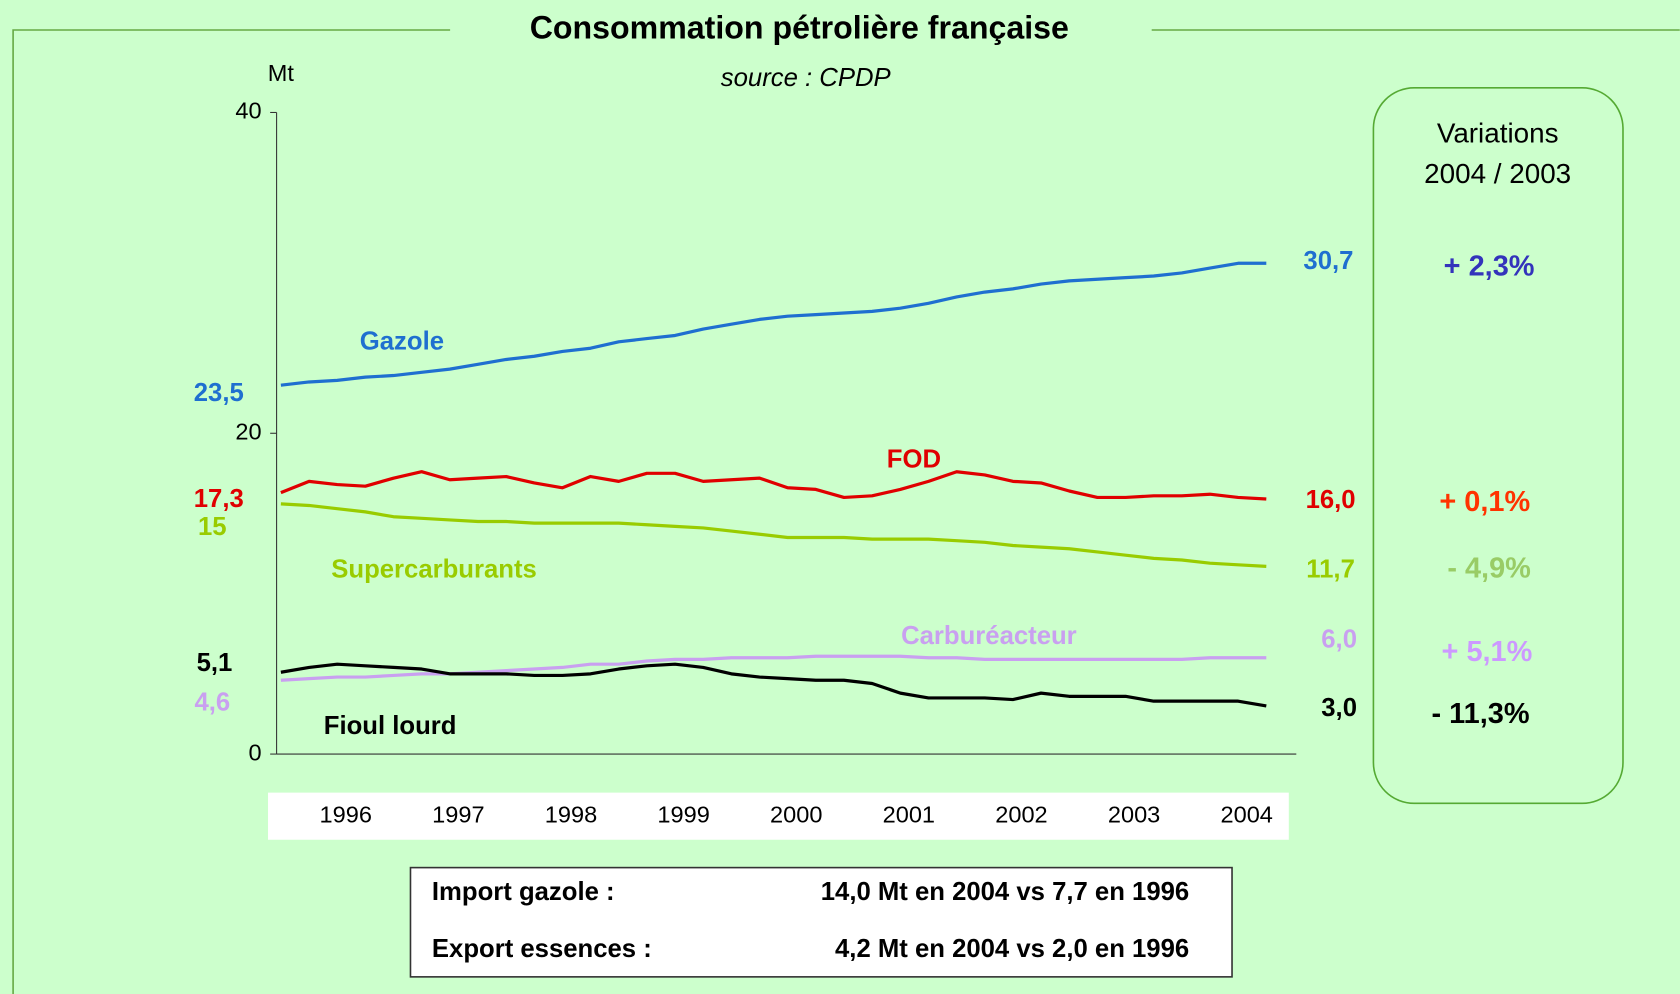 This screenshot has width=1680, height=994. Describe the element at coordinates (219, 499) in the screenshot. I see `start-label: 17,3` at that location.